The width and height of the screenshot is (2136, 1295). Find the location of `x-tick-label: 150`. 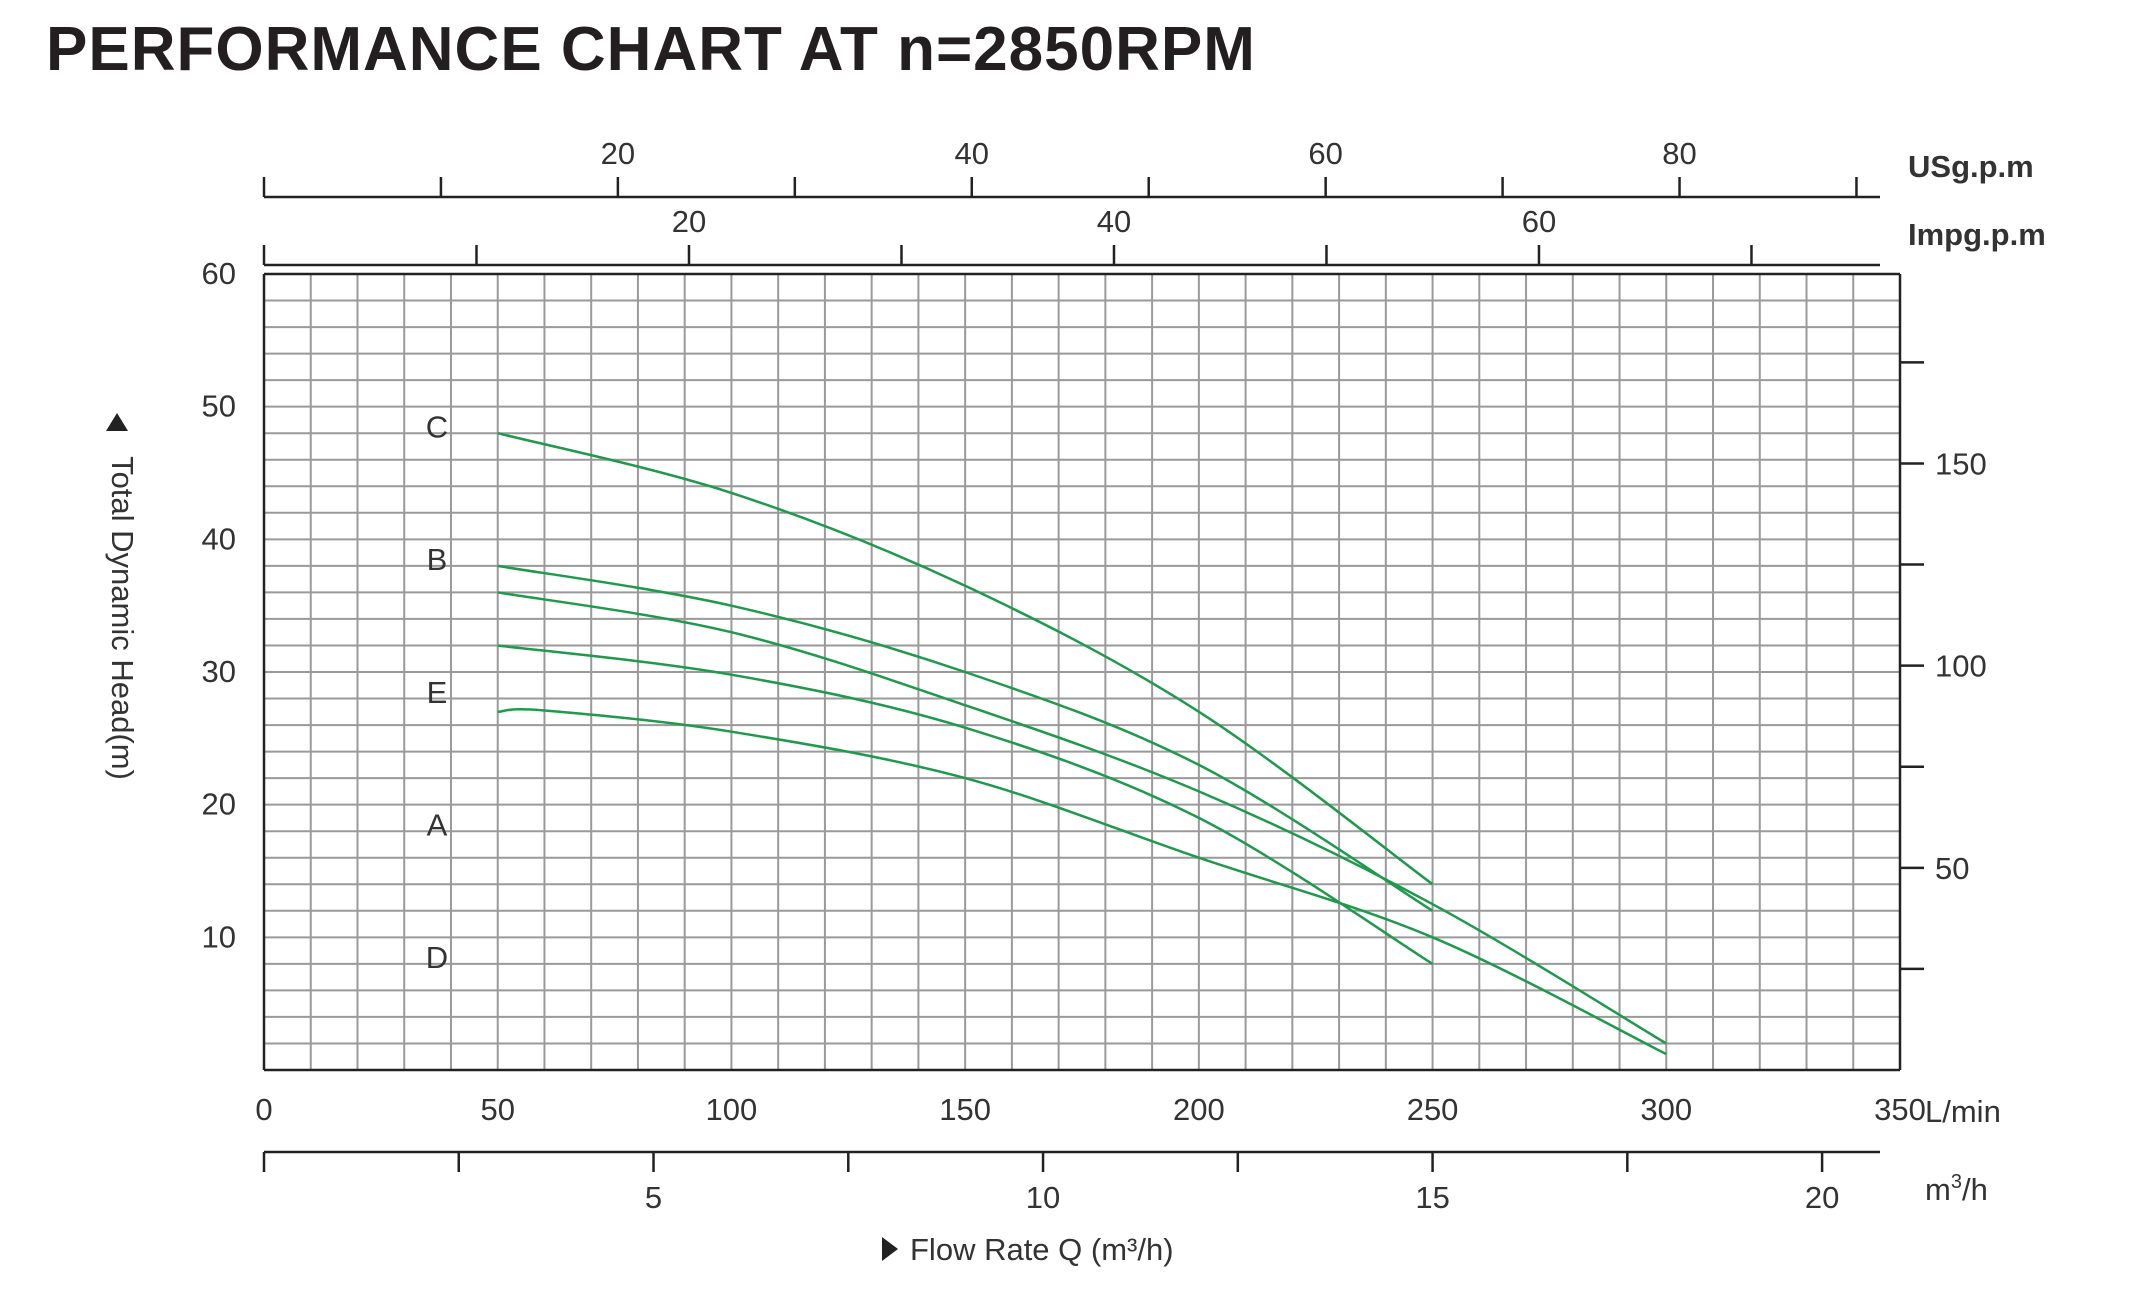

x-tick-label: 150 is located at coordinates (965, 1109).